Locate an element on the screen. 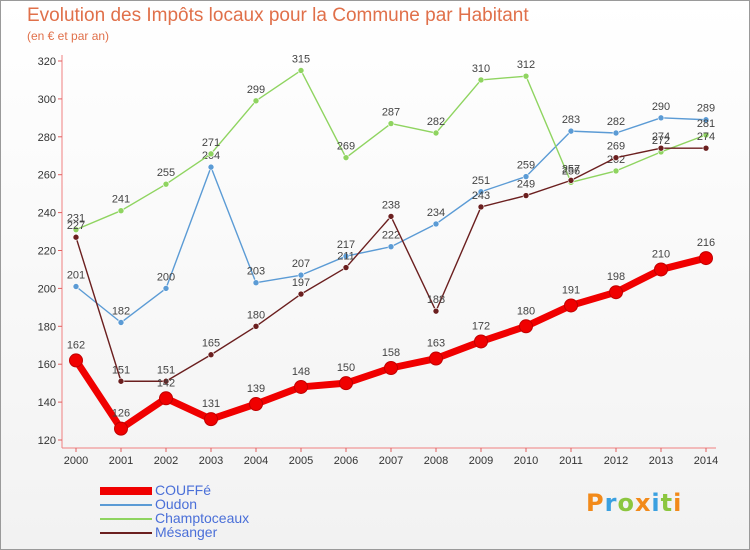 The width and height of the screenshot is (750, 550). data-label: 282 is located at coordinates (436, 122).